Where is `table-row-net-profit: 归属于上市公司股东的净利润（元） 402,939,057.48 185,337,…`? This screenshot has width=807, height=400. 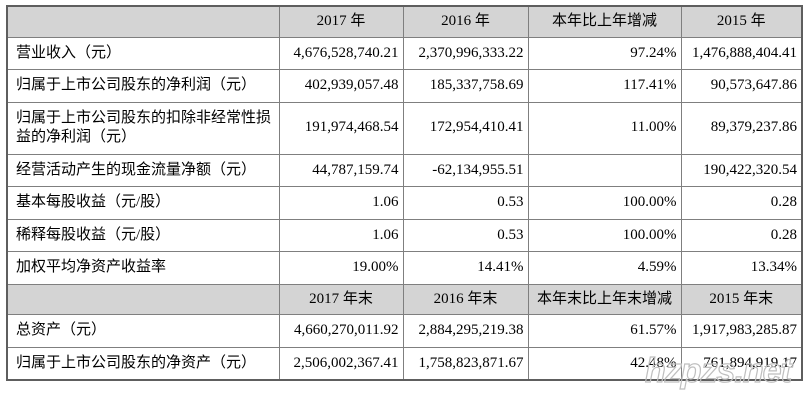
table-row-net-profit: 归属于上市公司股东的净利润（元） 402,939,057.48 185,337,… is located at coordinates (404, 86).